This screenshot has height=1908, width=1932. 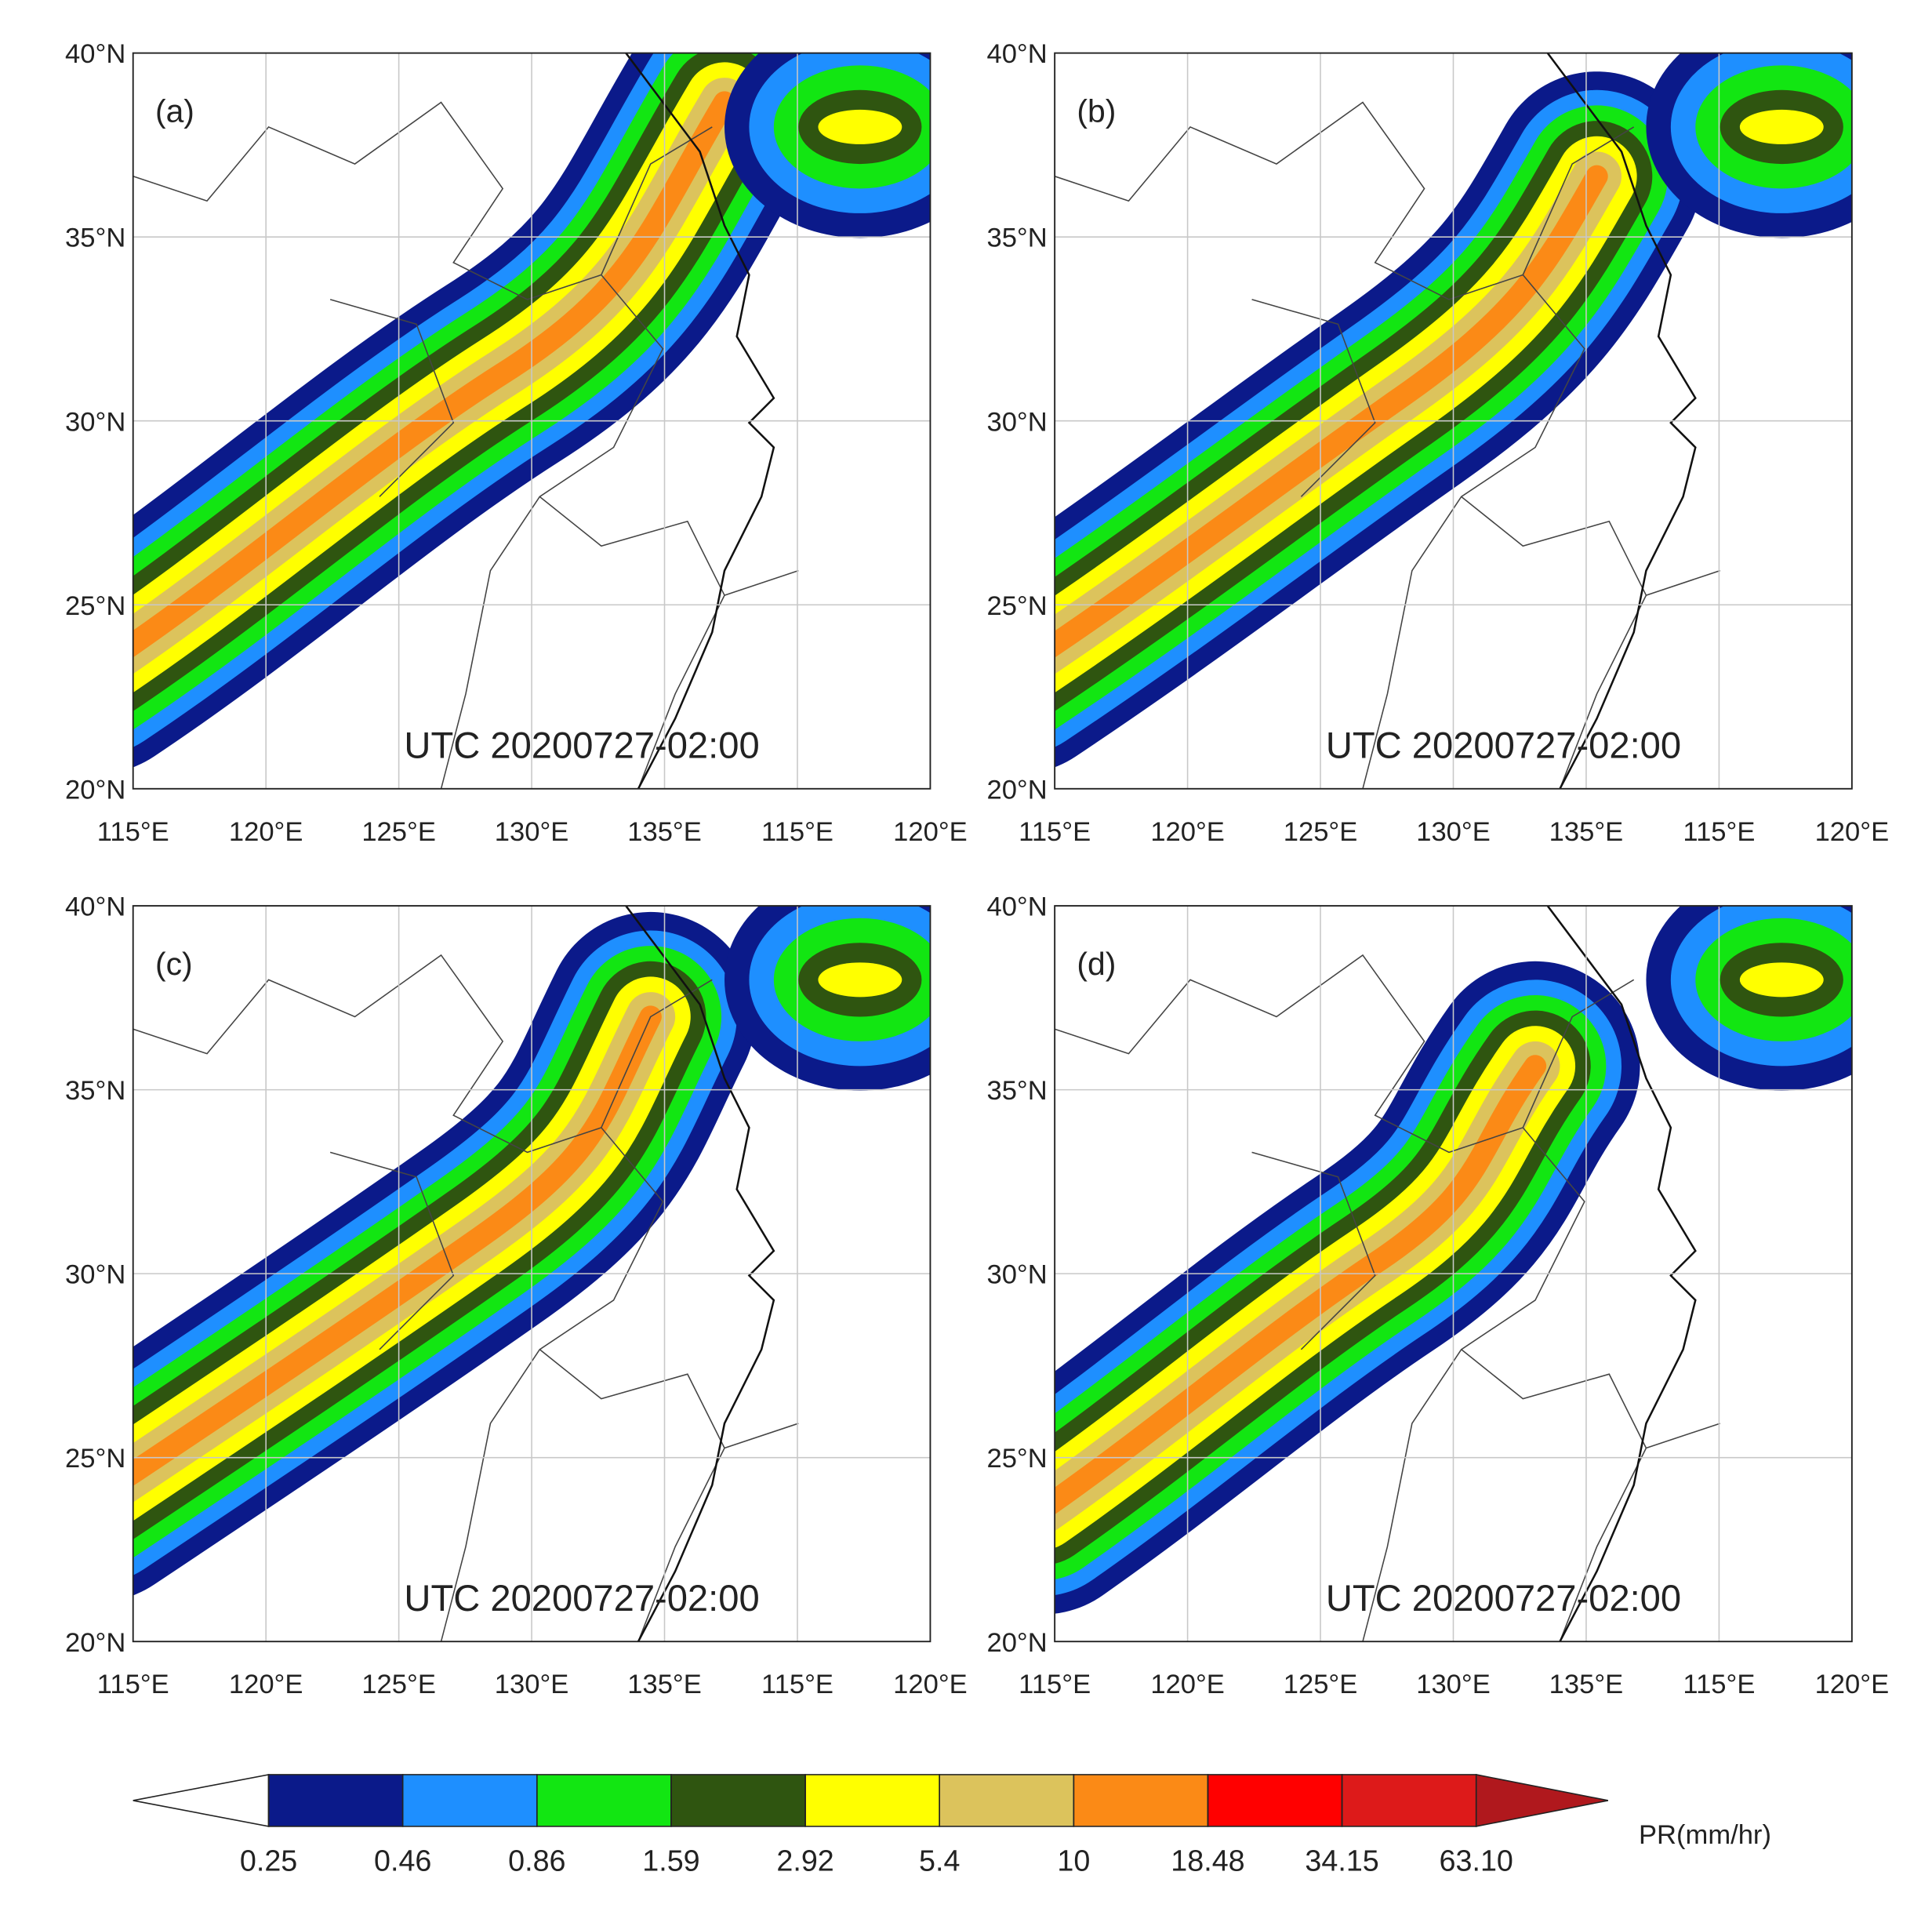 What do you see at coordinates (1542, 1800) in the screenshot?
I see `colorbar-over` at bounding box center [1542, 1800].